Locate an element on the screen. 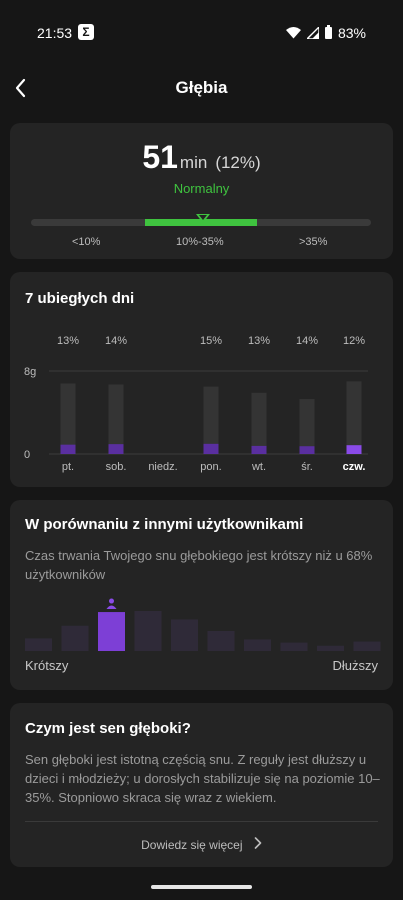 This screenshot has width=403, height=900. depth-minutes-value: 51 is located at coordinates (160, 157).